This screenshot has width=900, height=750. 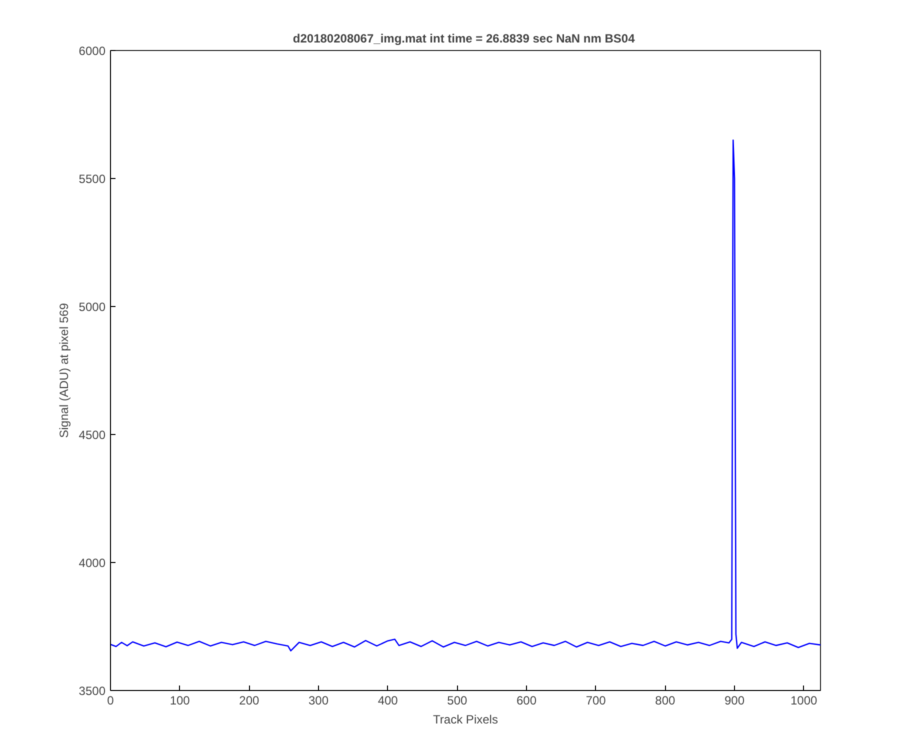 I want to click on x-tick-label: 600, so click(x=526, y=701).